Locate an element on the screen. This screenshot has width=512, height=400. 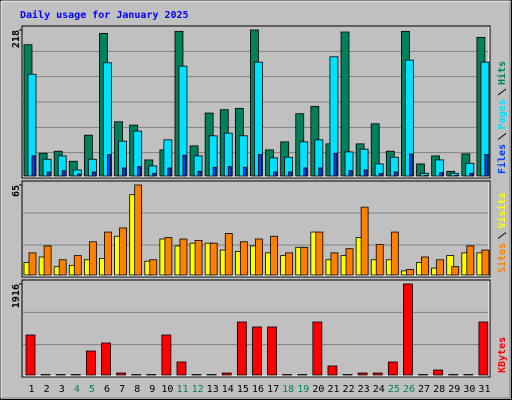
legend-label: Hits is located at coordinates (502, 73).